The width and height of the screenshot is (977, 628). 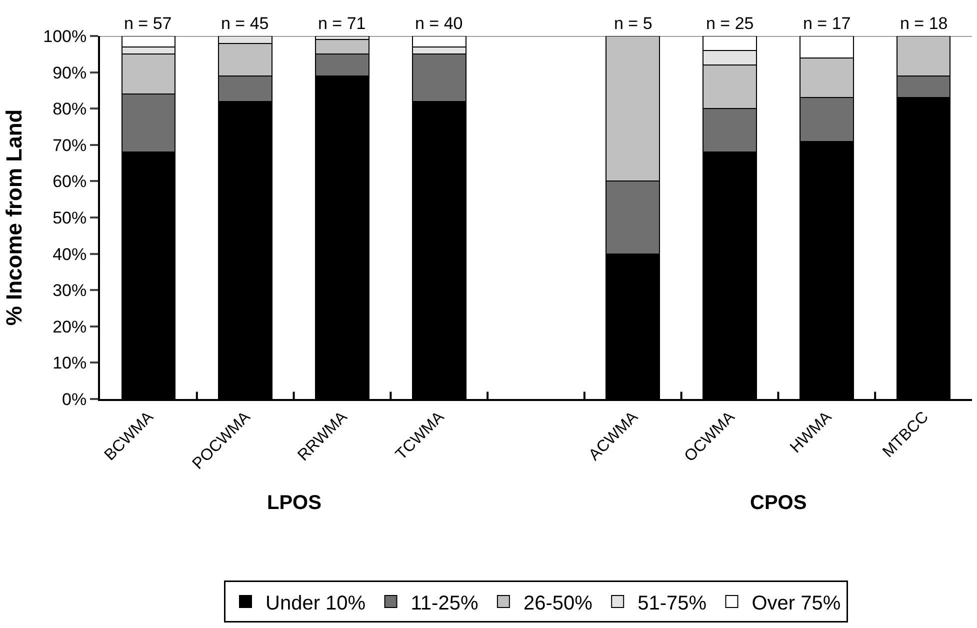 What do you see at coordinates (558, 603) in the screenshot?
I see `legend-label: 26-50%` at bounding box center [558, 603].